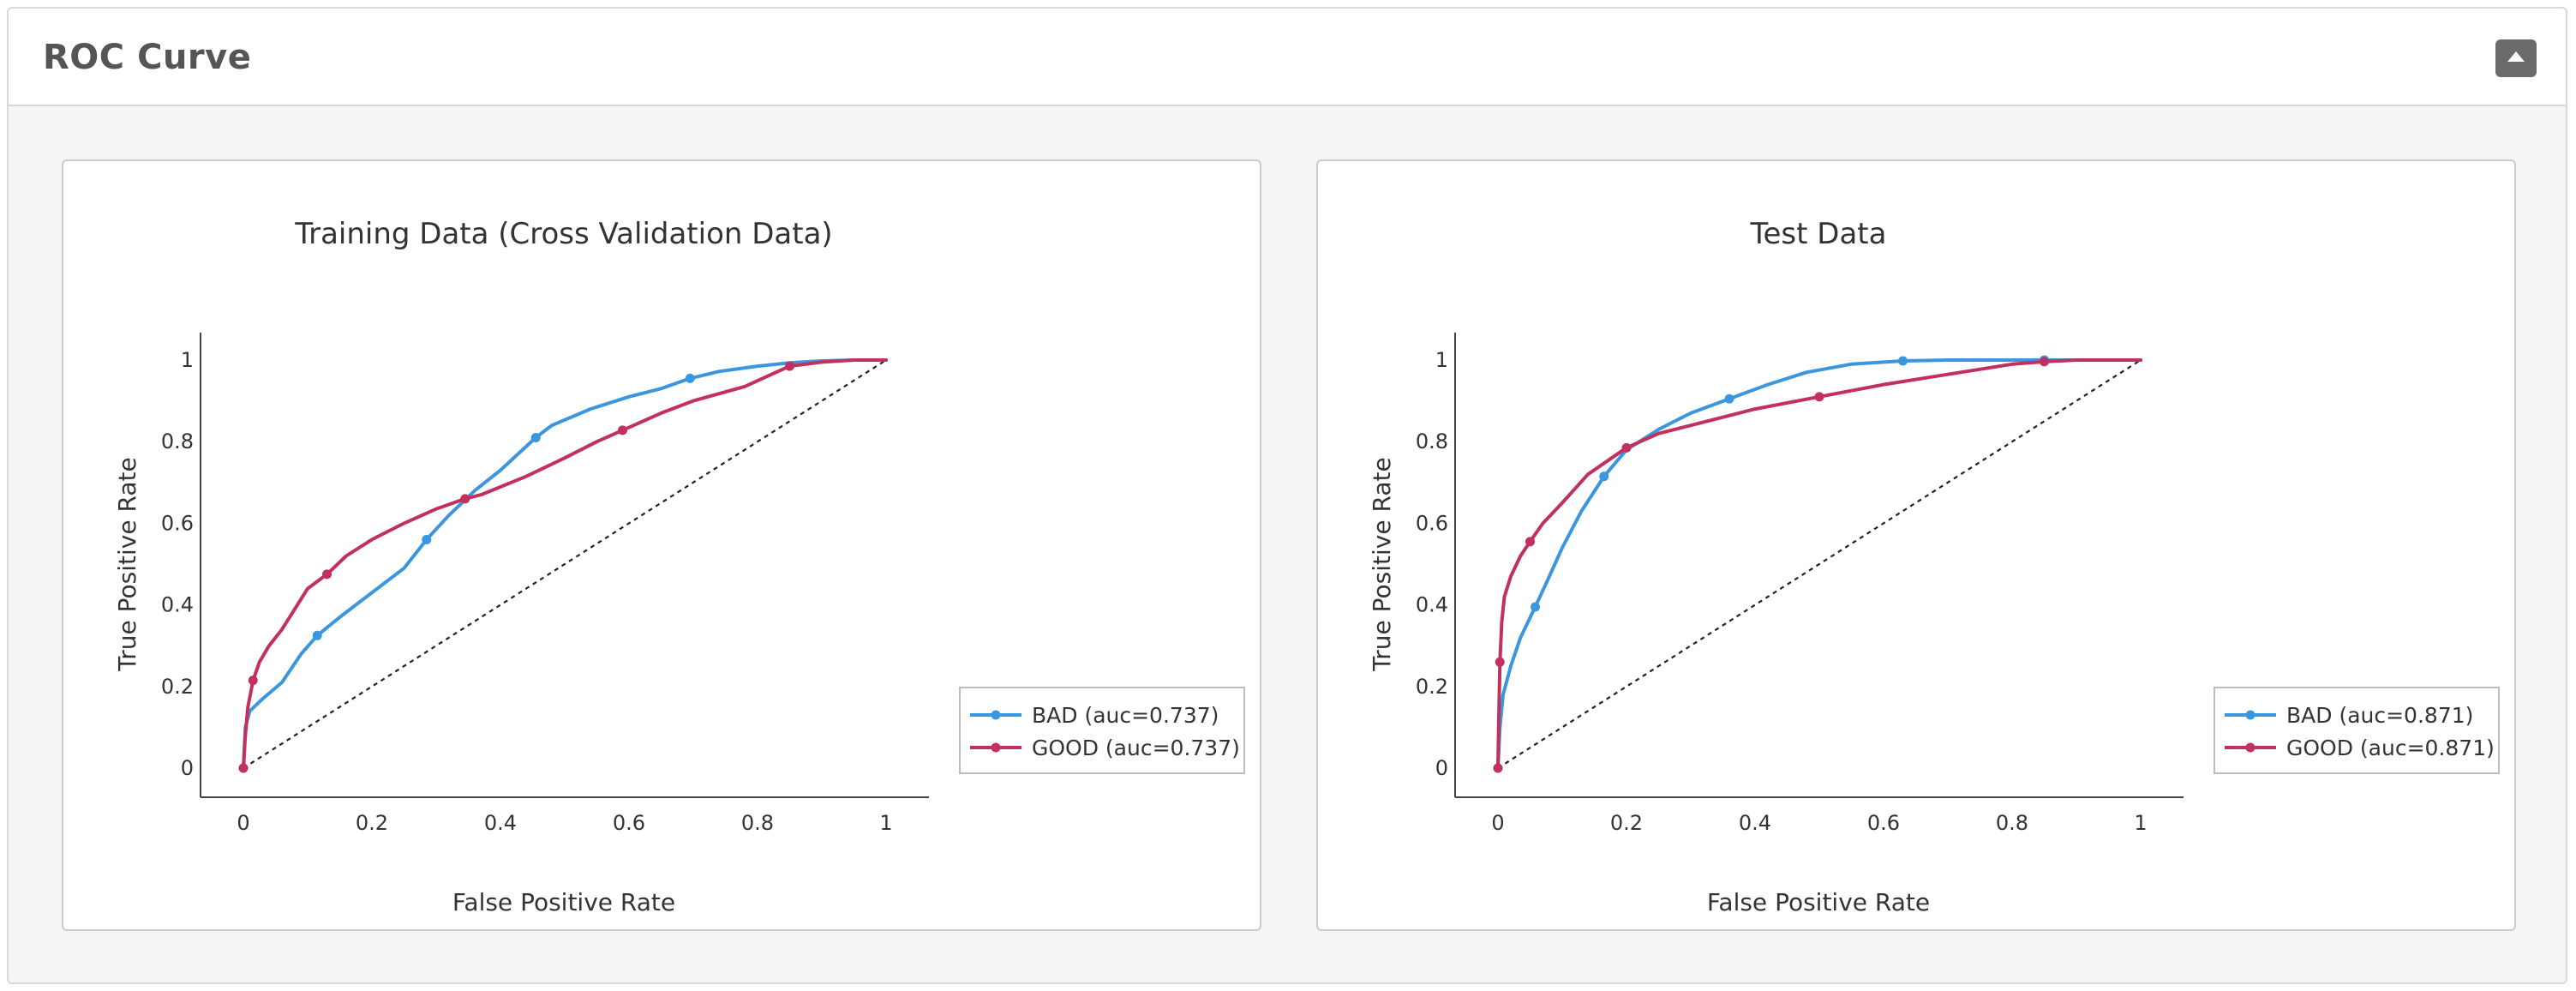  What do you see at coordinates (2379, 715) in the screenshot?
I see `legend-label: BAD (auc=0.871)` at bounding box center [2379, 715].